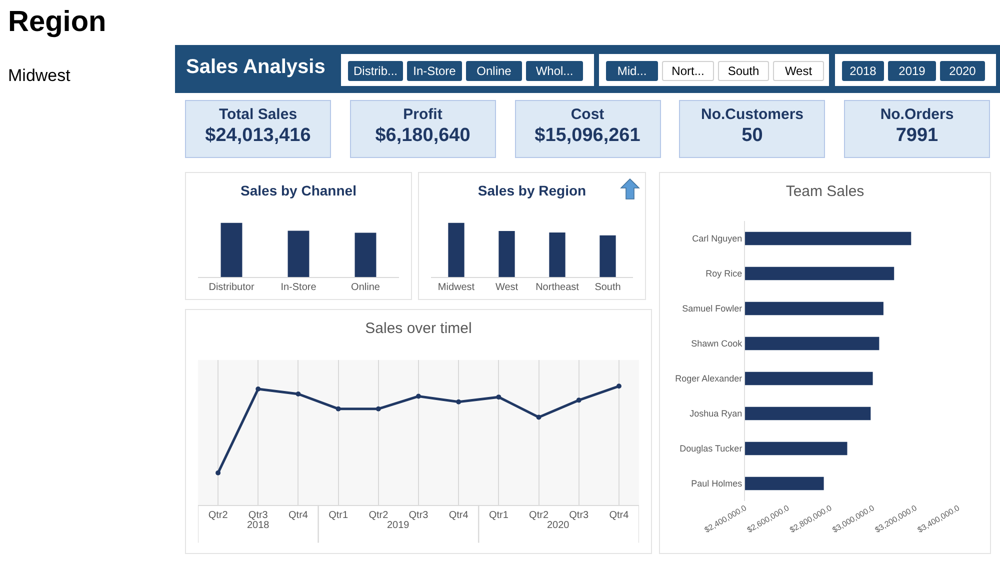 The image size is (1000, 563). Describe the element at coordinates (423, 136) in the screenshot. I see `text: $6,180,640` at that location.